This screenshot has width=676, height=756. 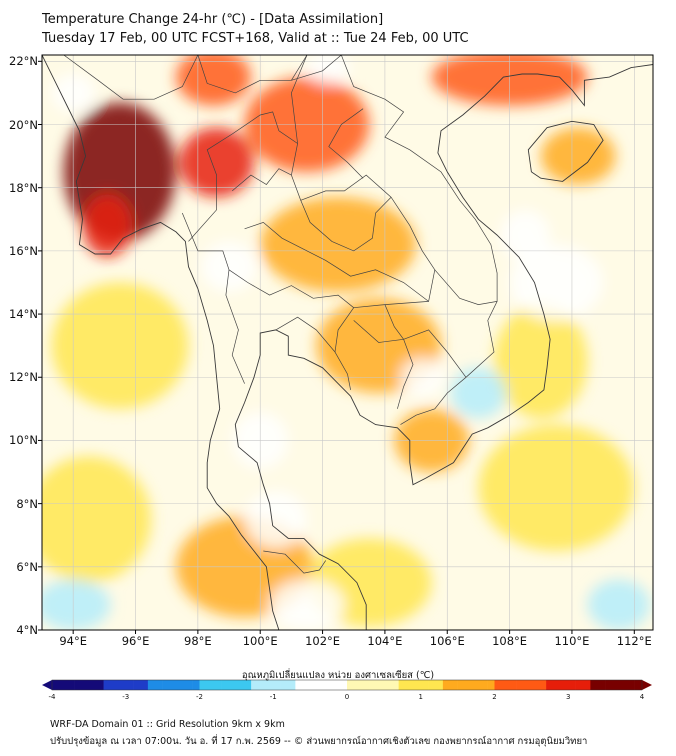 I want to click on colorbar-tick-label: 4, so click(x=642, y=697).